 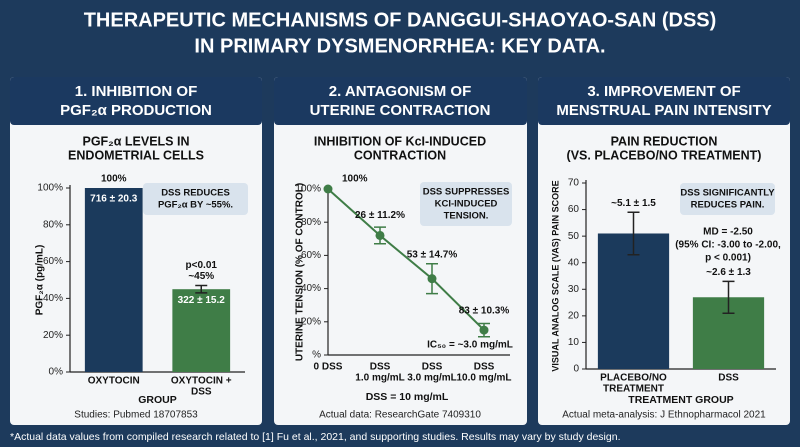 What do you see at coordinates (355, 179) in the screenshot?
I see `point-label: 100%` at bounding box center [355, 179].